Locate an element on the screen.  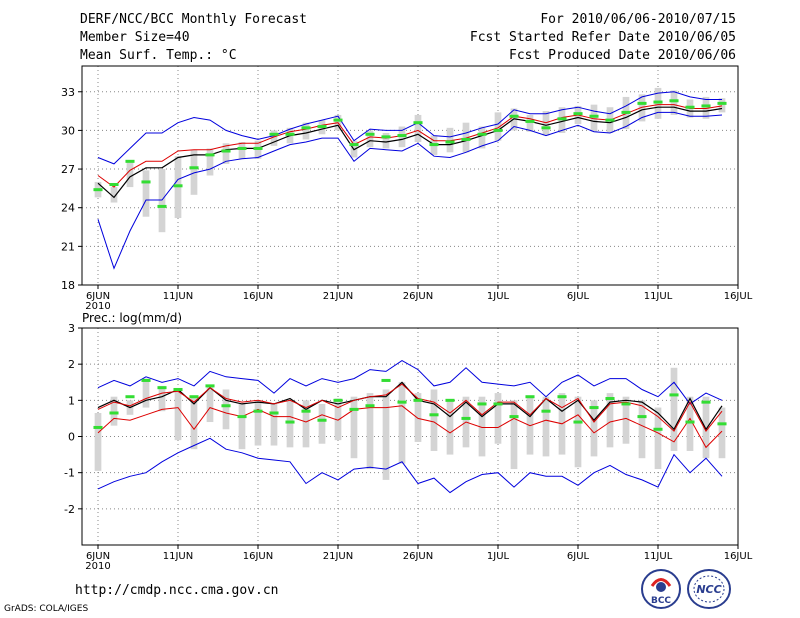
y-tick-label: 27 is located at coordinates (68, 169).